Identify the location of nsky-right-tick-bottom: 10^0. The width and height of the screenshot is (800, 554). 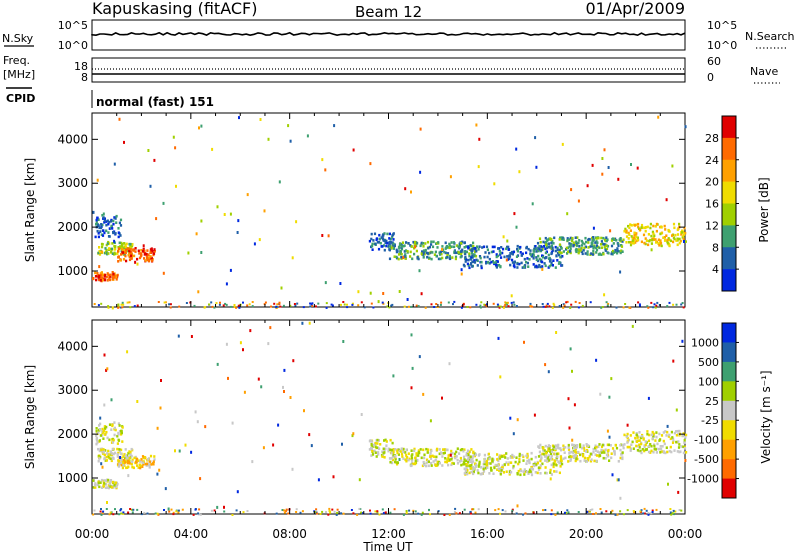
(722, 45).